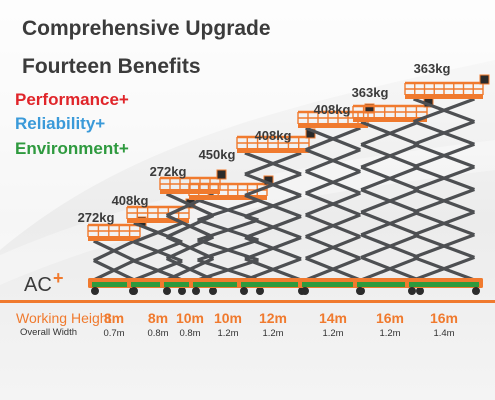 This screenshot has width=495, height=400. What do you see at coordinates (49, 332) in the screenshot?
I see `overall-width-label: Overall Width` at bounding box center [49, 332].